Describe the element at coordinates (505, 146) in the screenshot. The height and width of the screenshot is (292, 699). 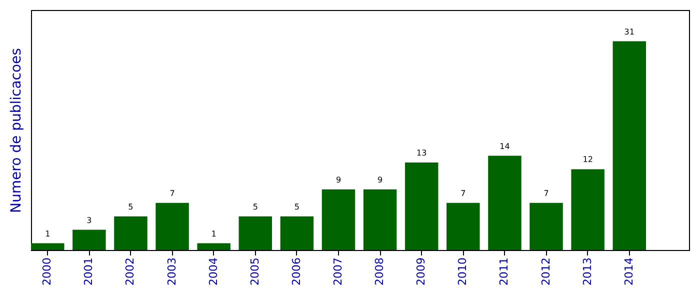
I see `data-label: 14` at that location.